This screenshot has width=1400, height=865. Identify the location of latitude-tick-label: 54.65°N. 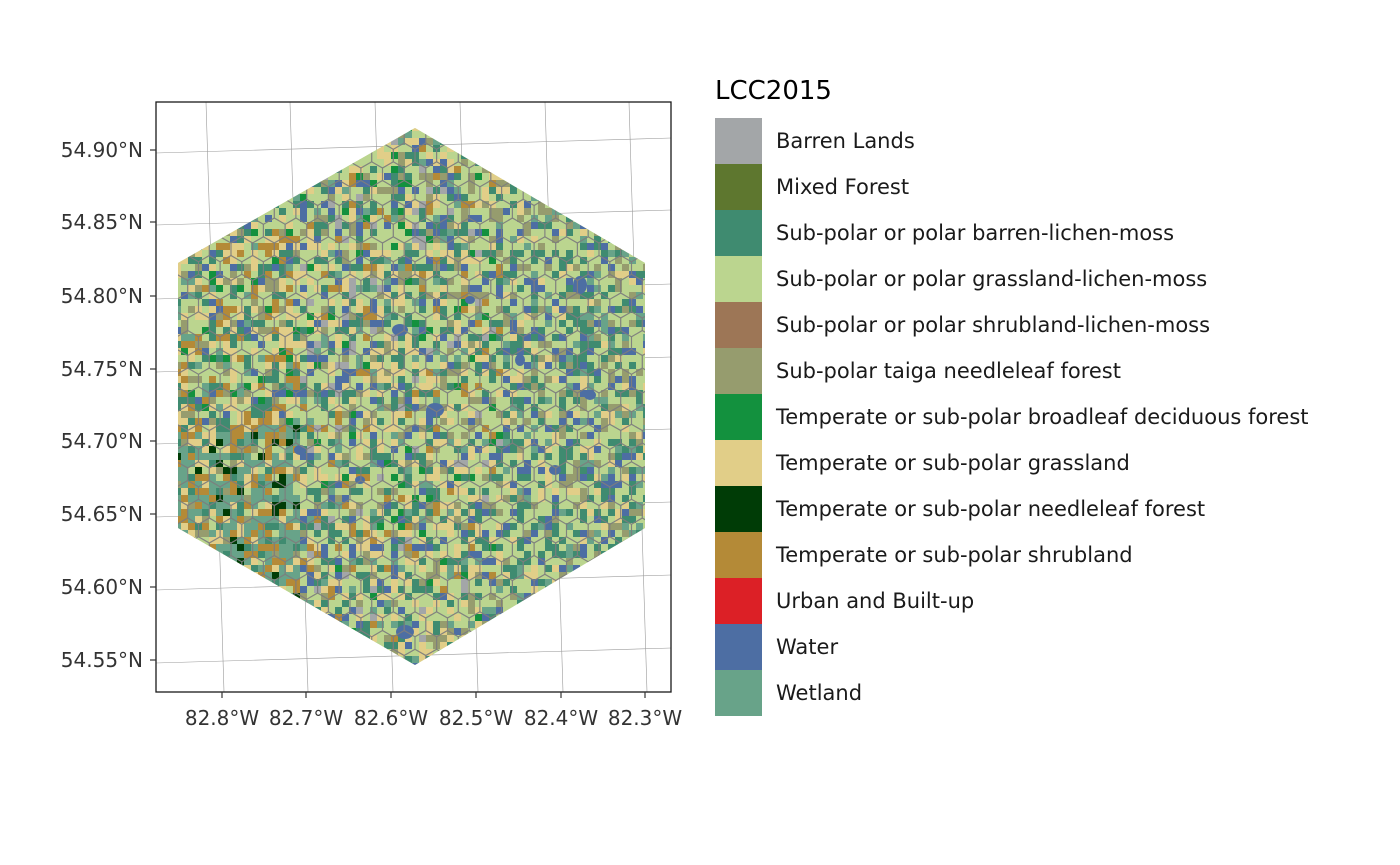
(102, 514).